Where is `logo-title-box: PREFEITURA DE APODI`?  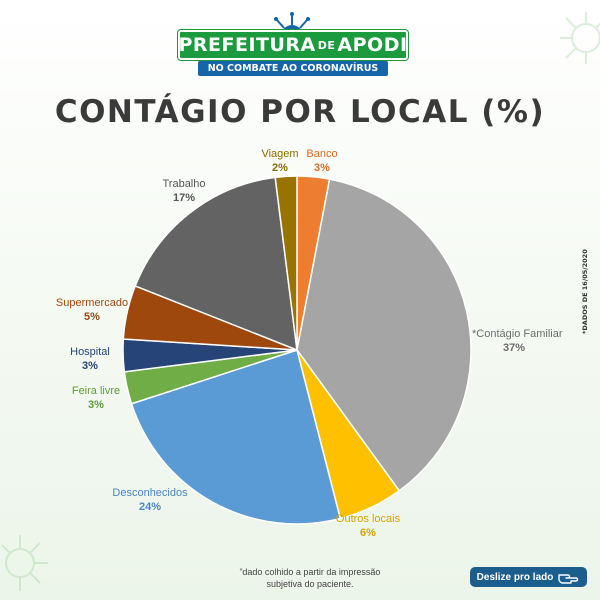
logo-title-box: PREFEITURA DE APODI is located at coordinates (293, 45).